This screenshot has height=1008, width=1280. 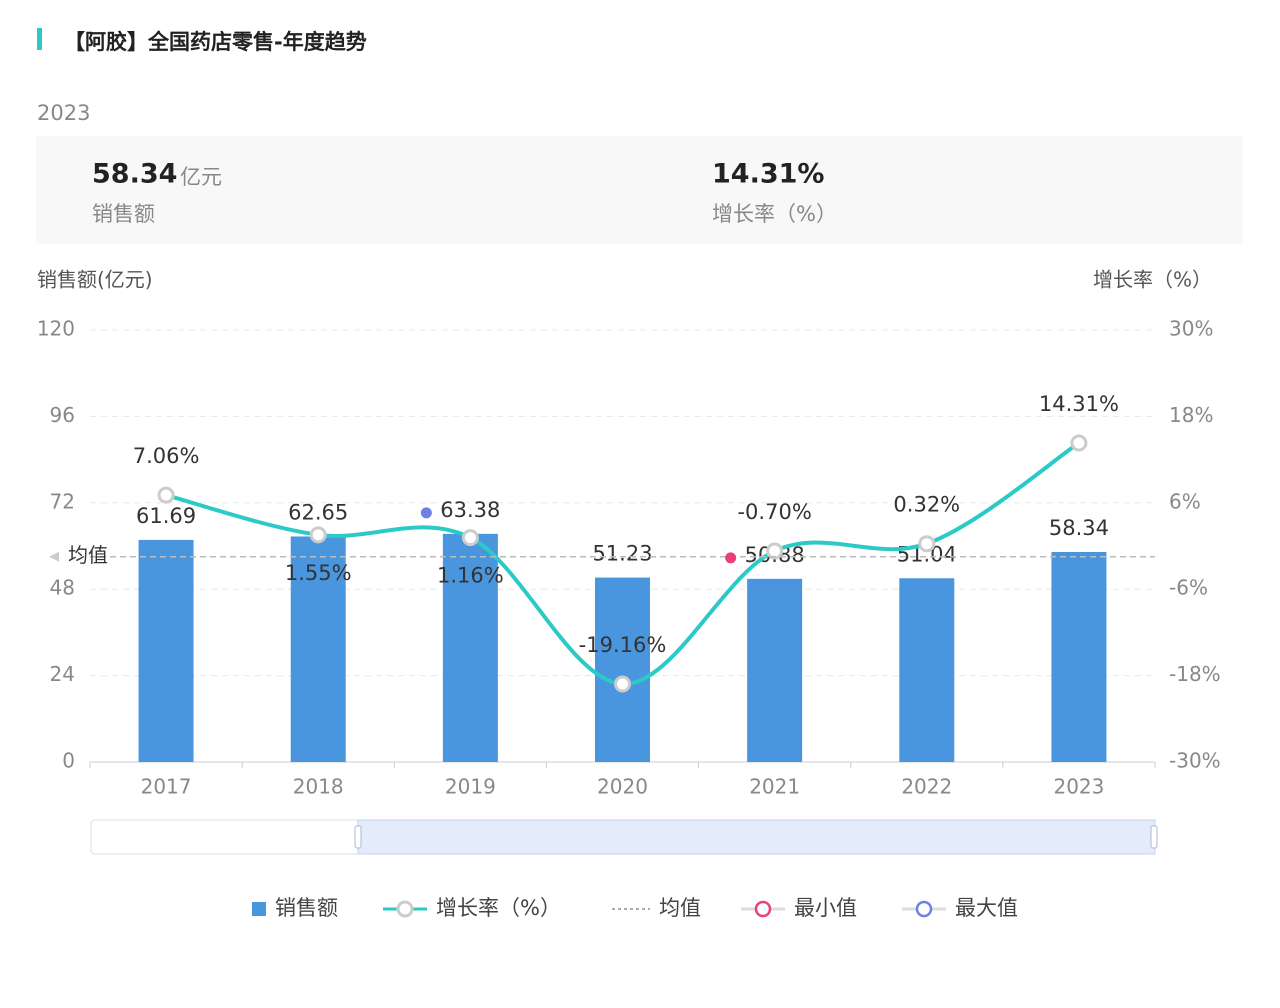 What do you see at coordinates (259, 909) in the screenshot?
I see `legend-swatch` at bounding box center [259, 909].